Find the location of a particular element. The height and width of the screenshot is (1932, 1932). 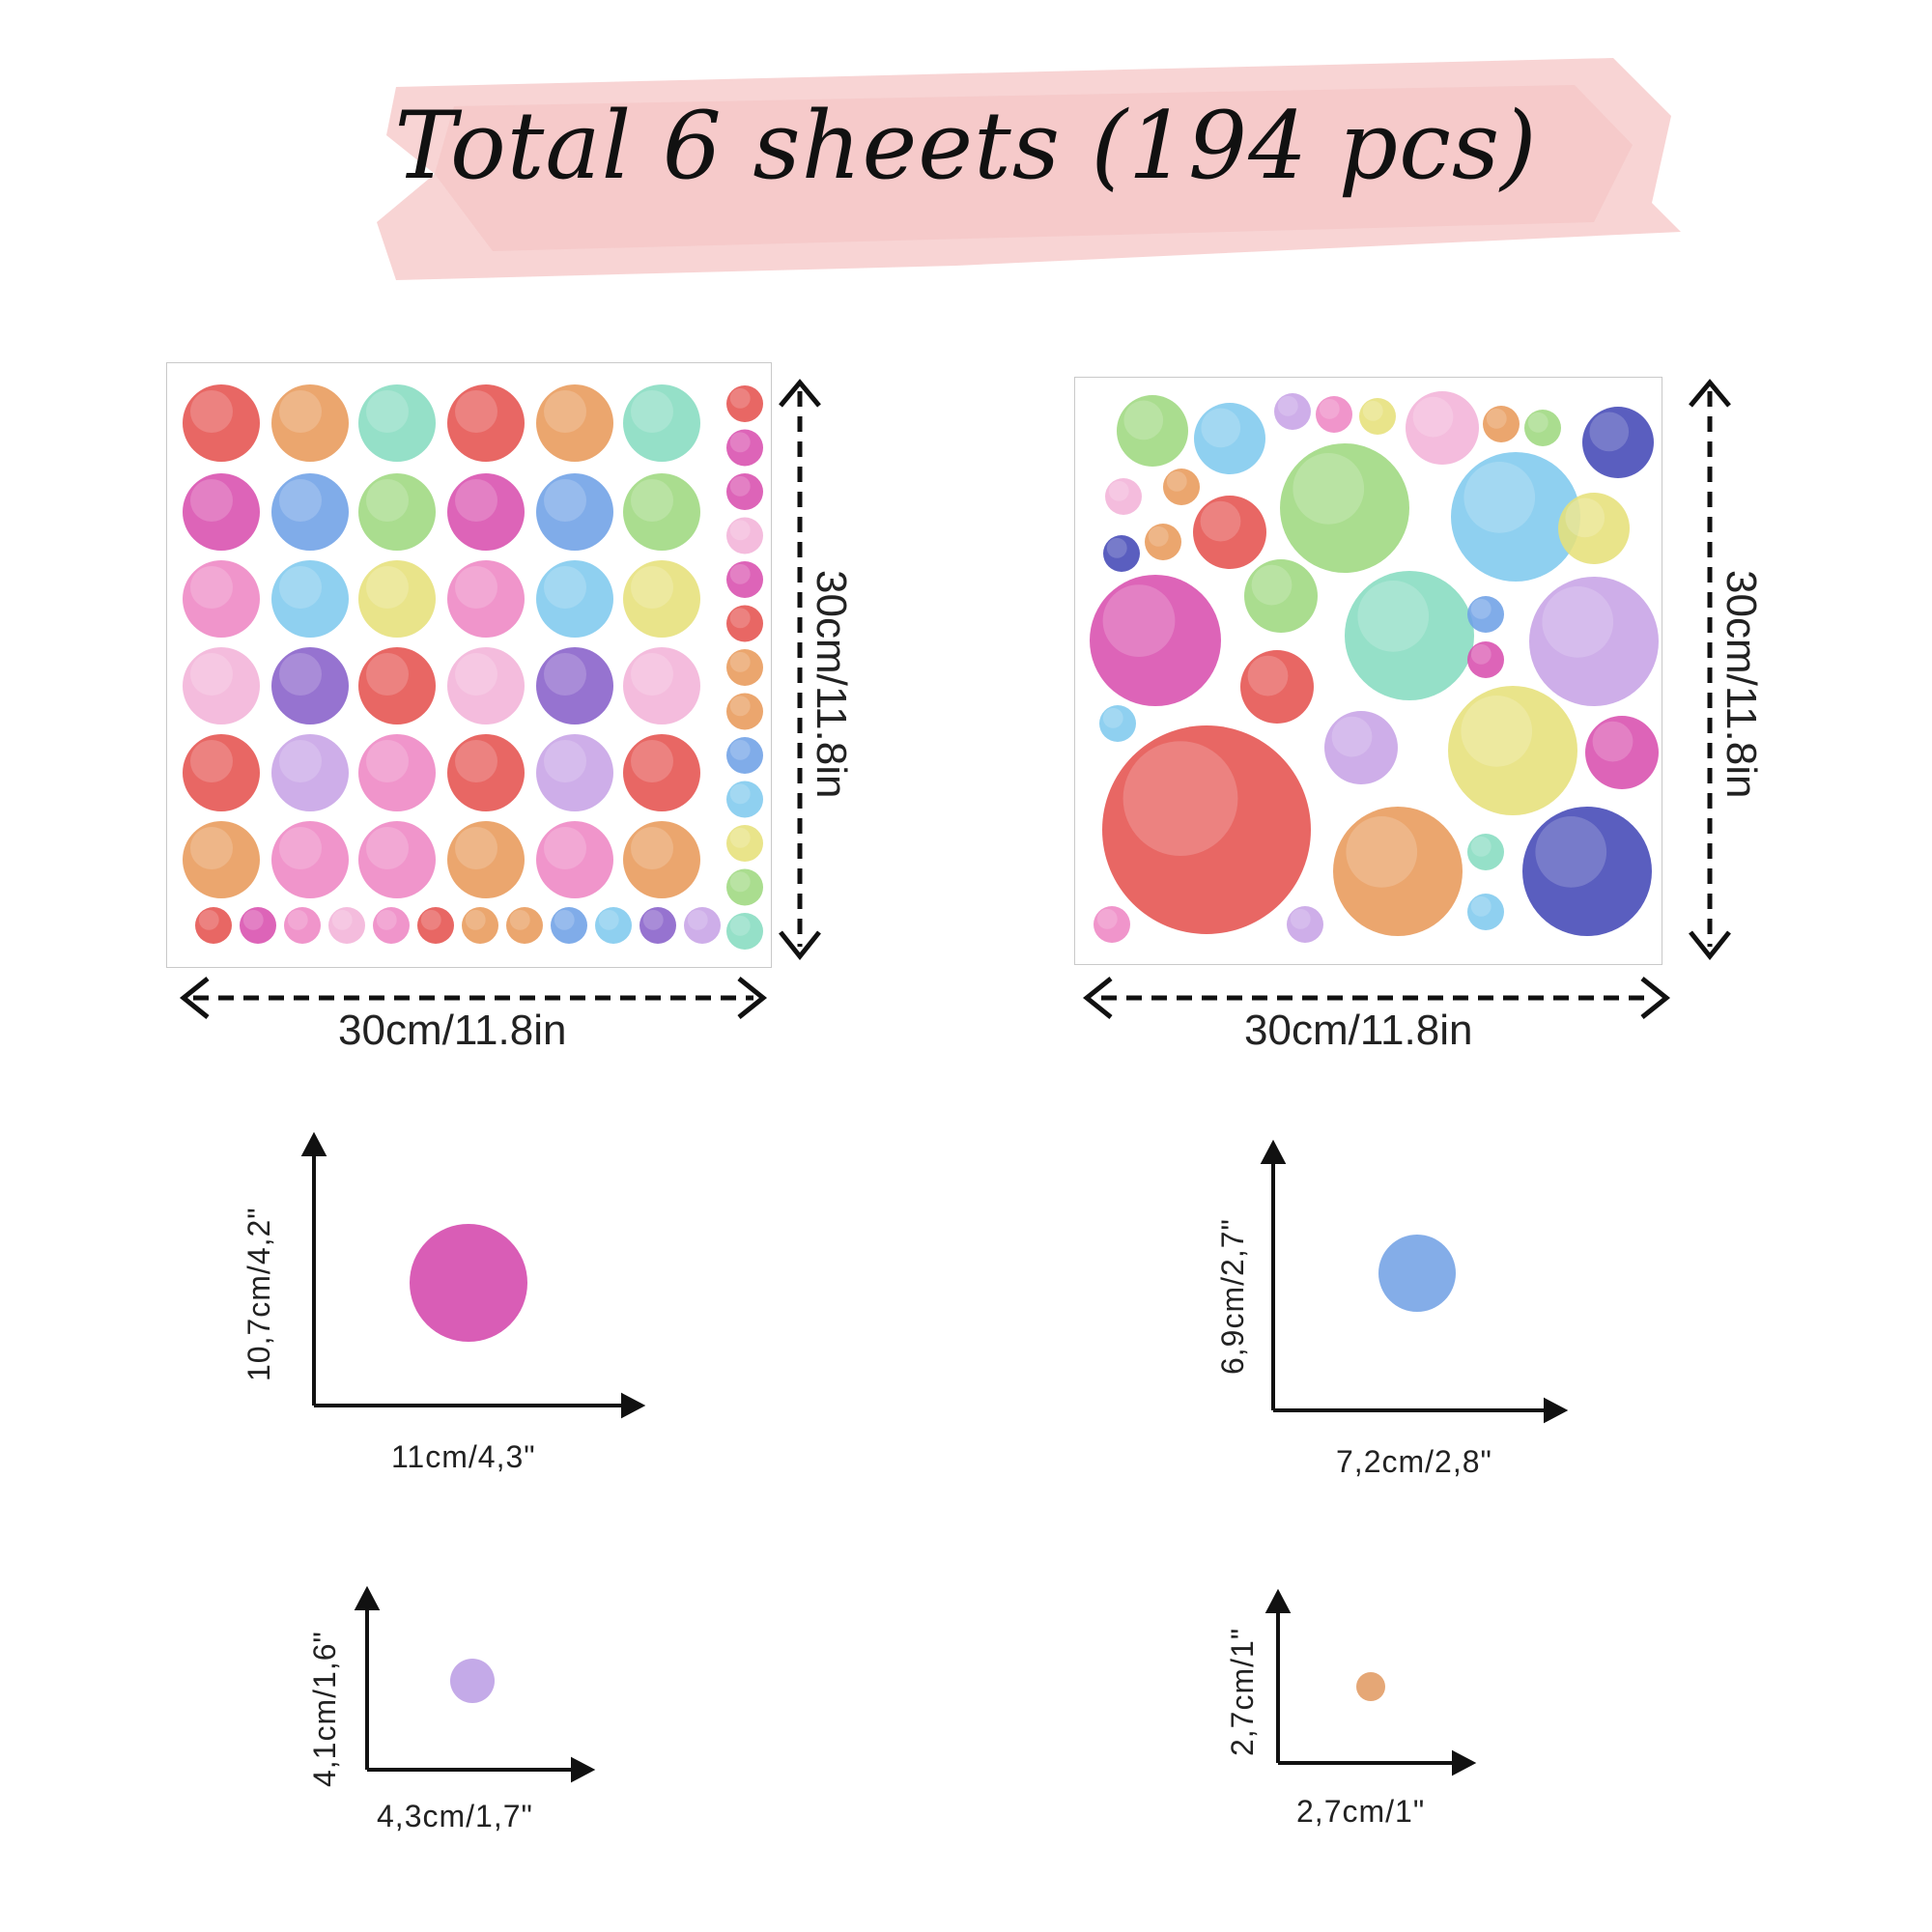

size-2-width-label: 7,2cm/2,8" is located at coordinates (1414, 1461).